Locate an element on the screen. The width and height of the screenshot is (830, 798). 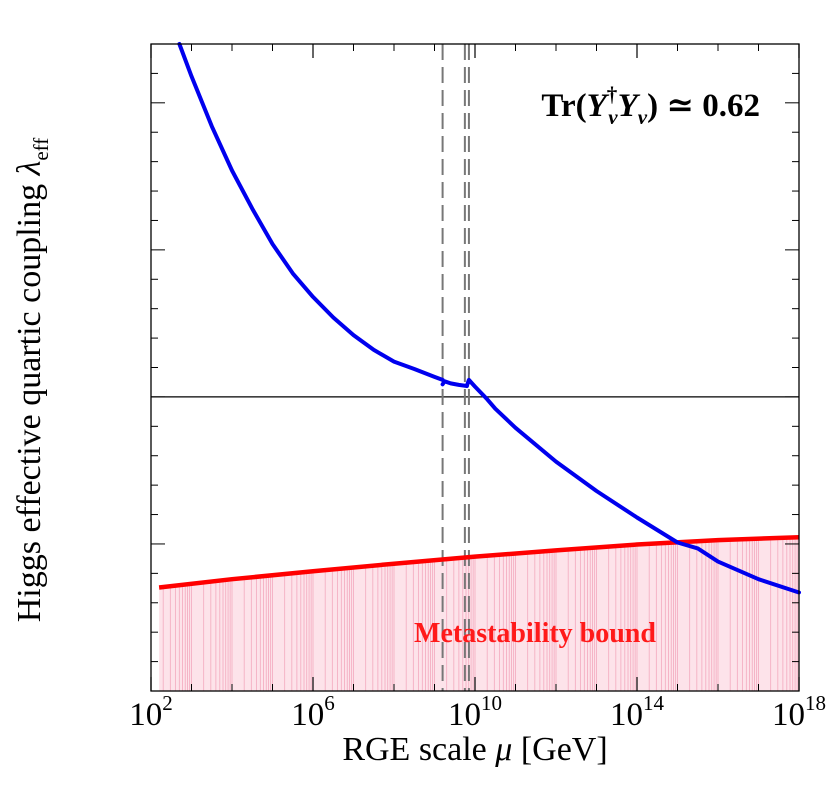
band-fill is located at coordinates (479, 614).